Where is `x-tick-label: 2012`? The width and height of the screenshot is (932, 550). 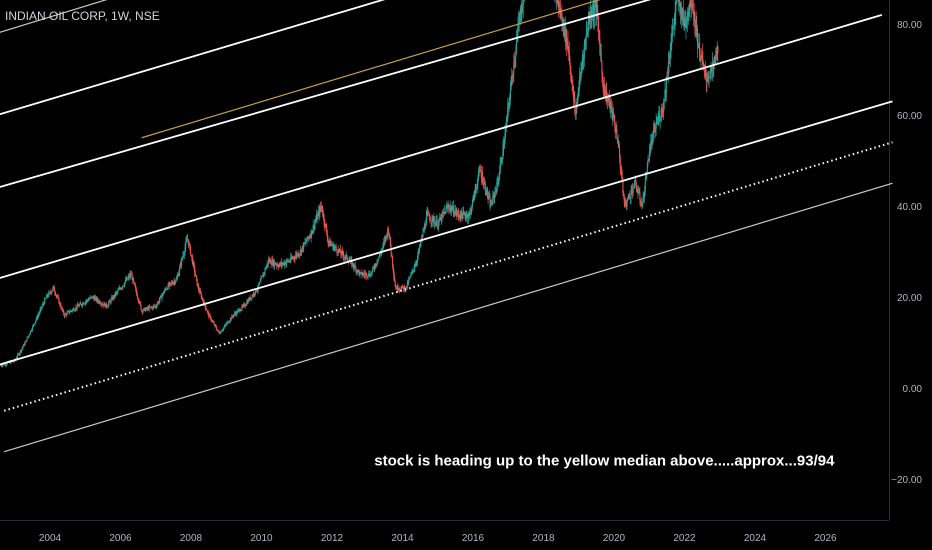 x-tick-label: 2012 is located at coordinates (332, 538).